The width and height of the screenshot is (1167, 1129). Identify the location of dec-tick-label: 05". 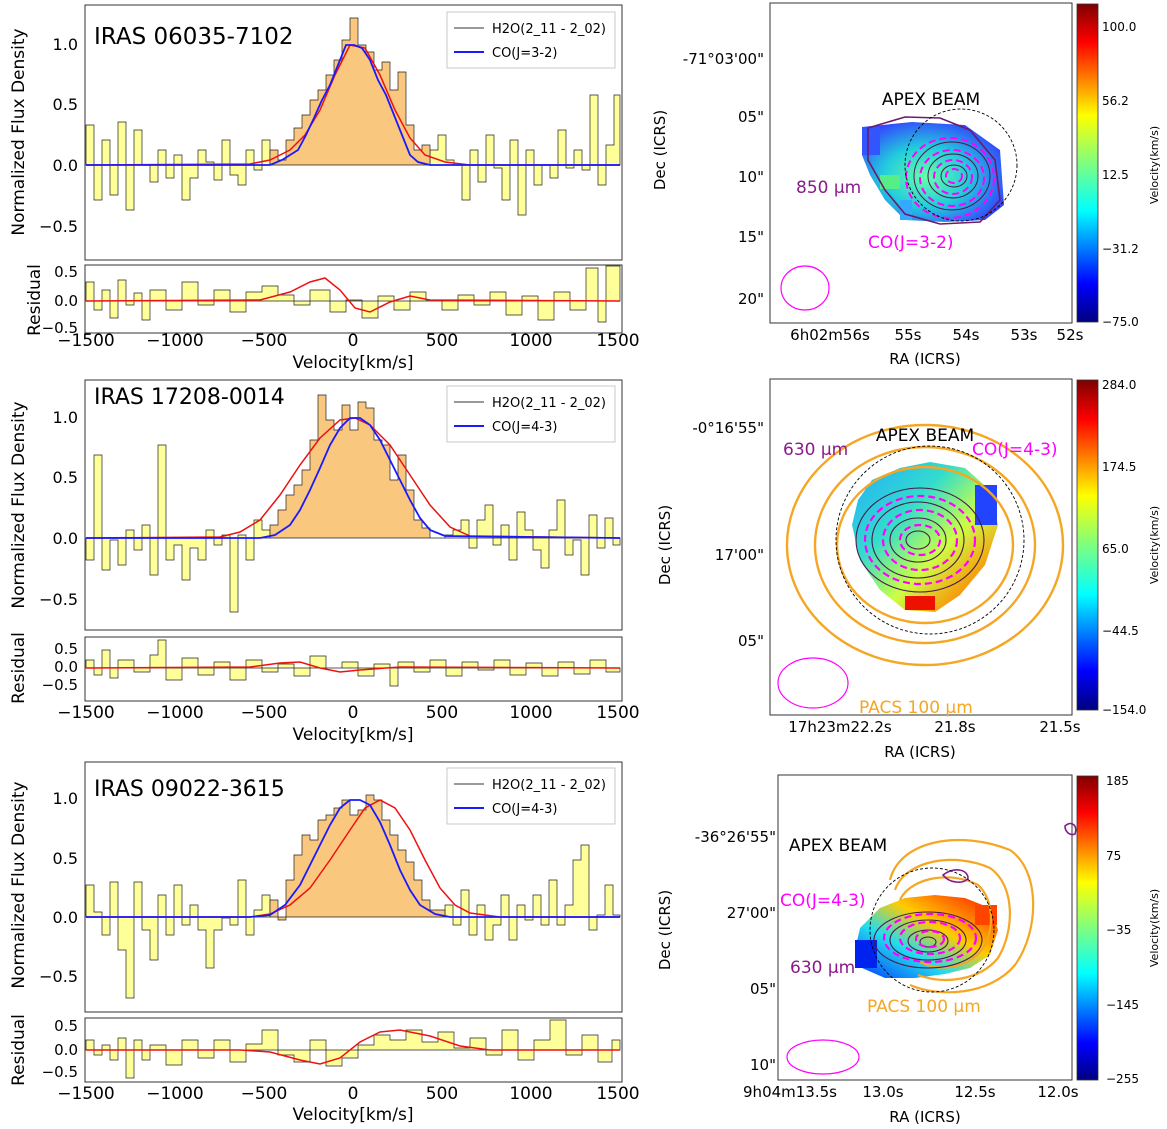
(751, 117).